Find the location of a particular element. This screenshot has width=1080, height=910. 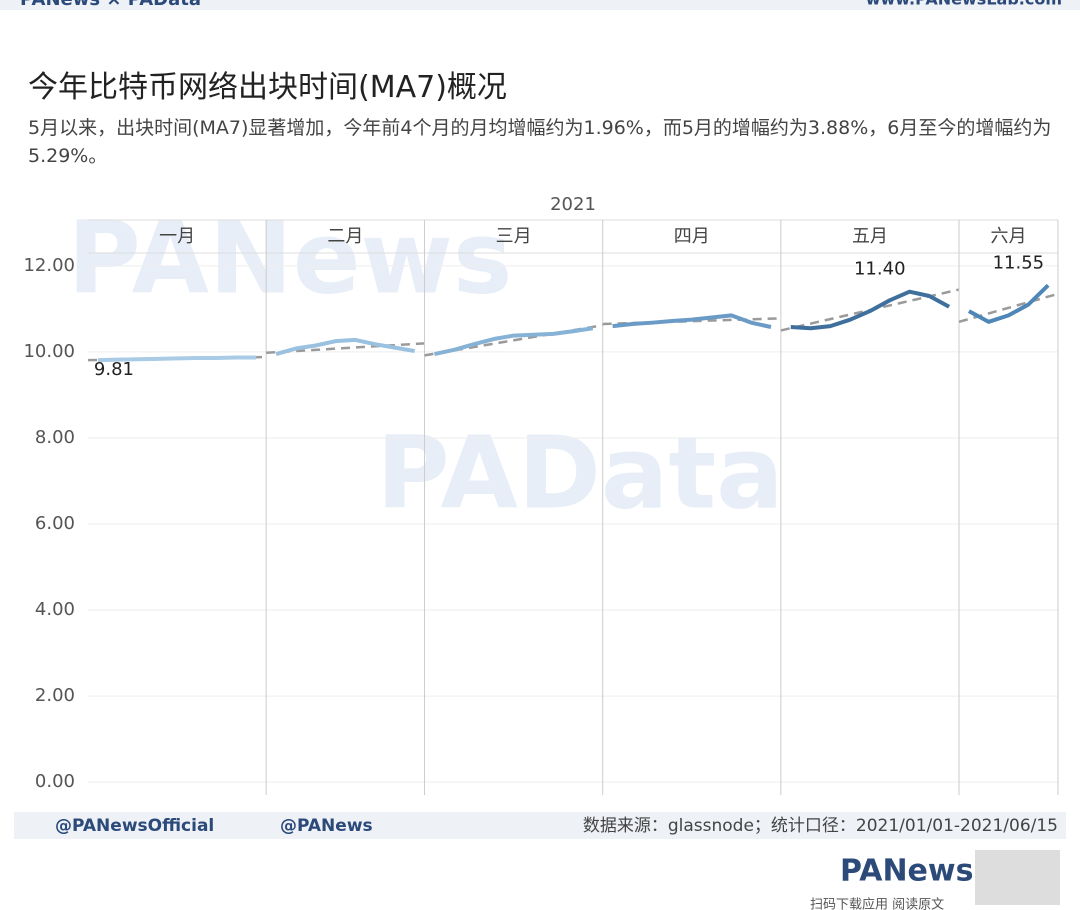

y-tick-label: 12.00 is located at coordinates (49, 265).